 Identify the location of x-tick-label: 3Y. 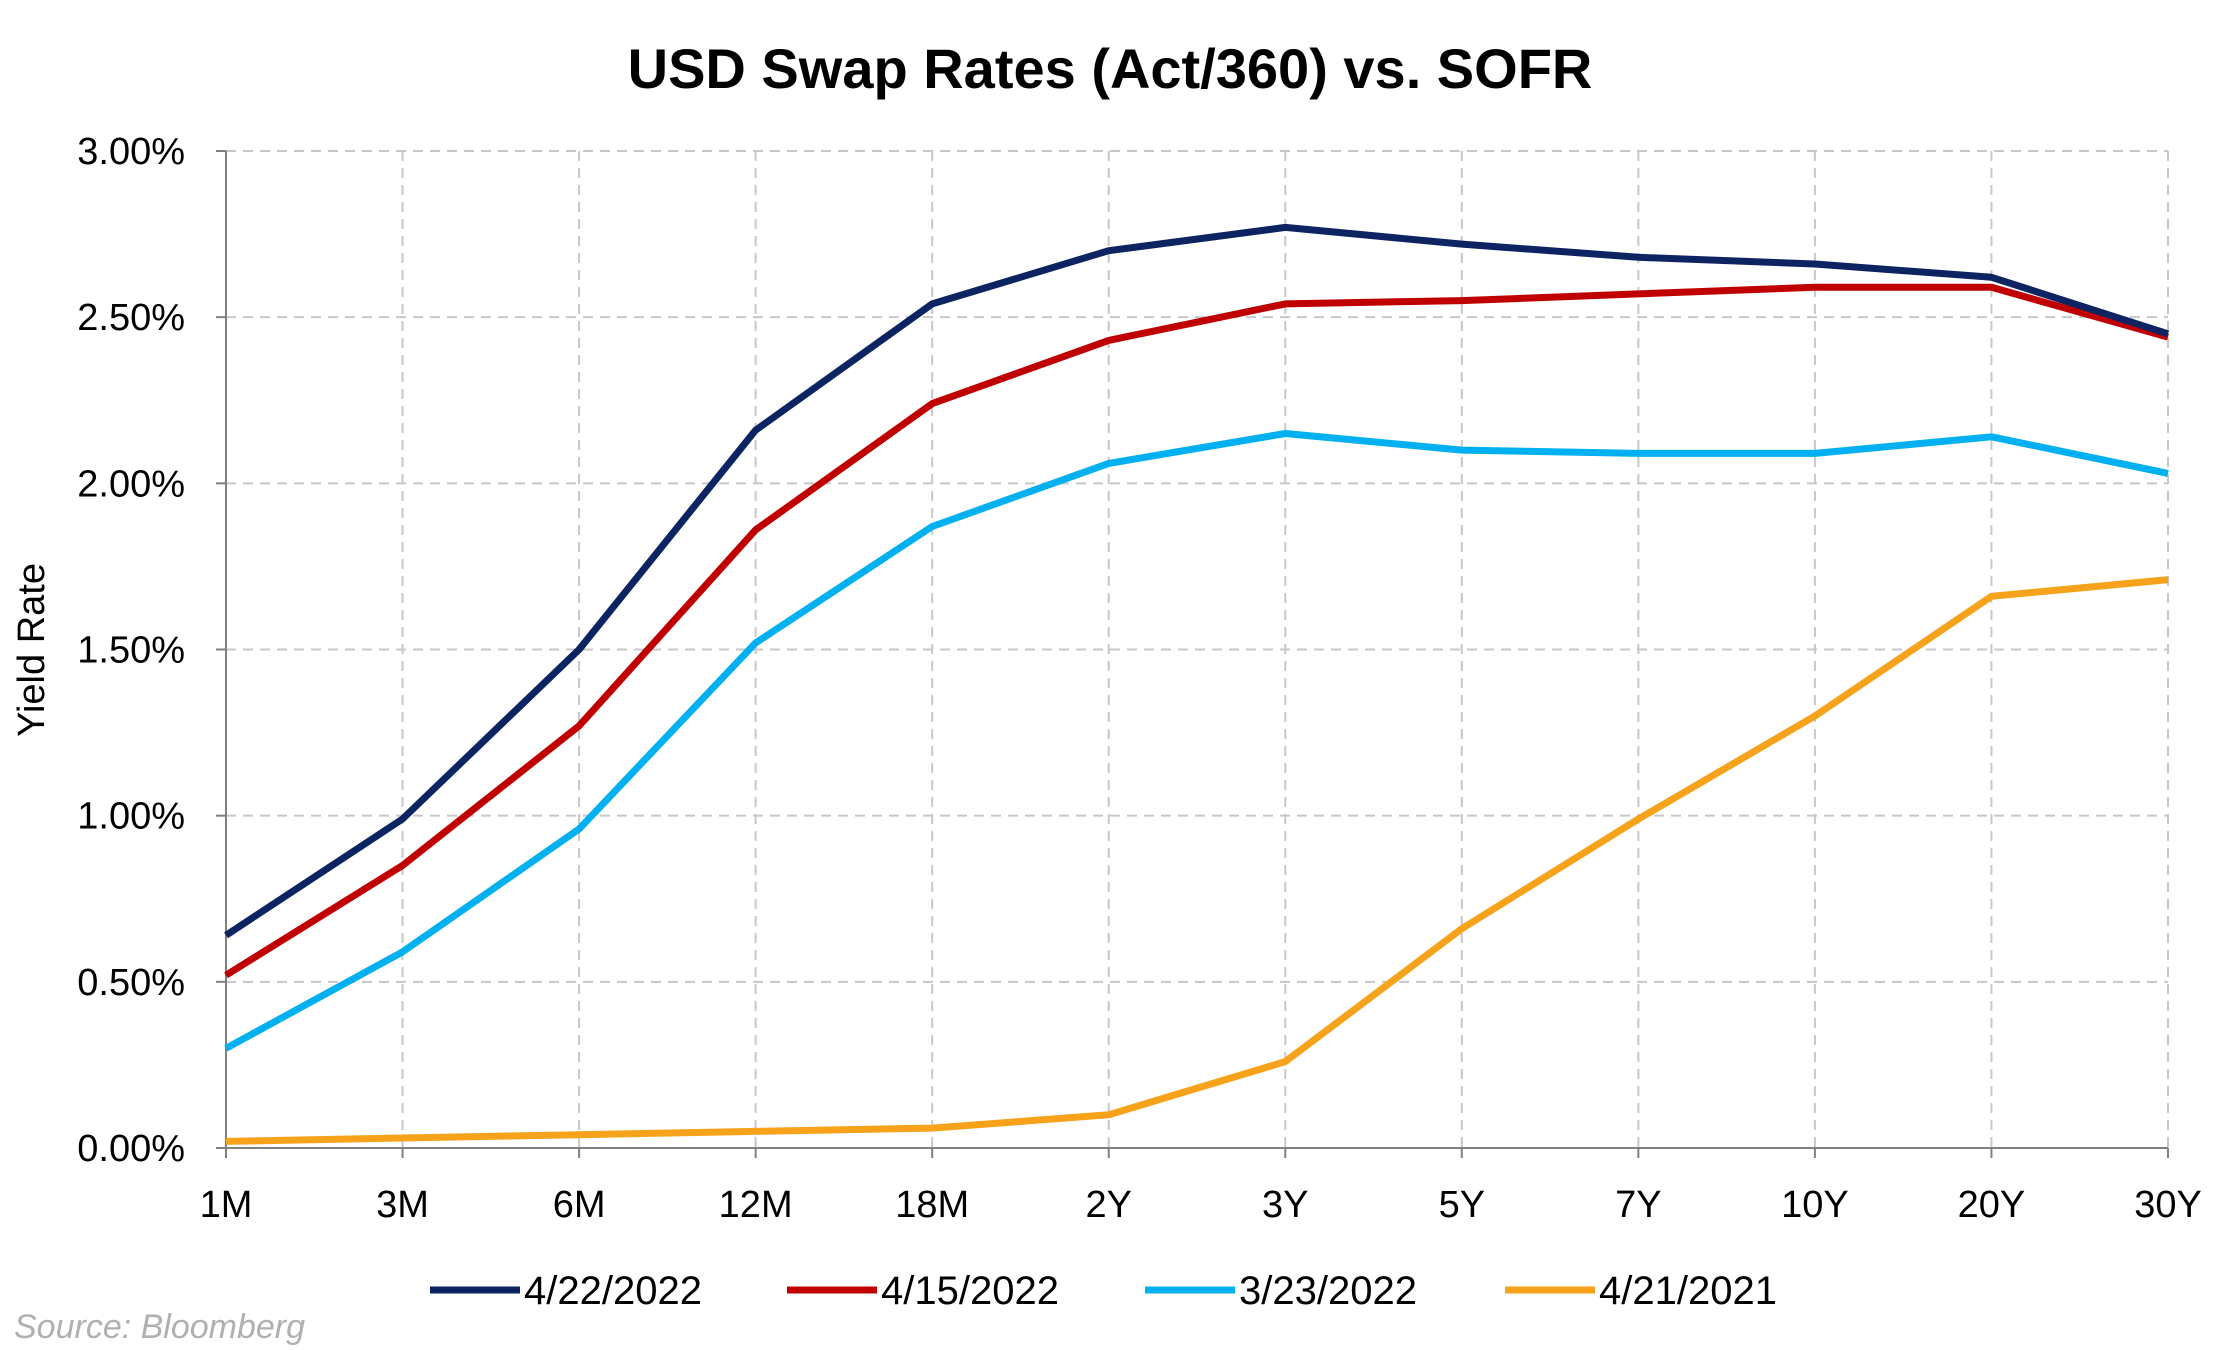
(1285, 1205).